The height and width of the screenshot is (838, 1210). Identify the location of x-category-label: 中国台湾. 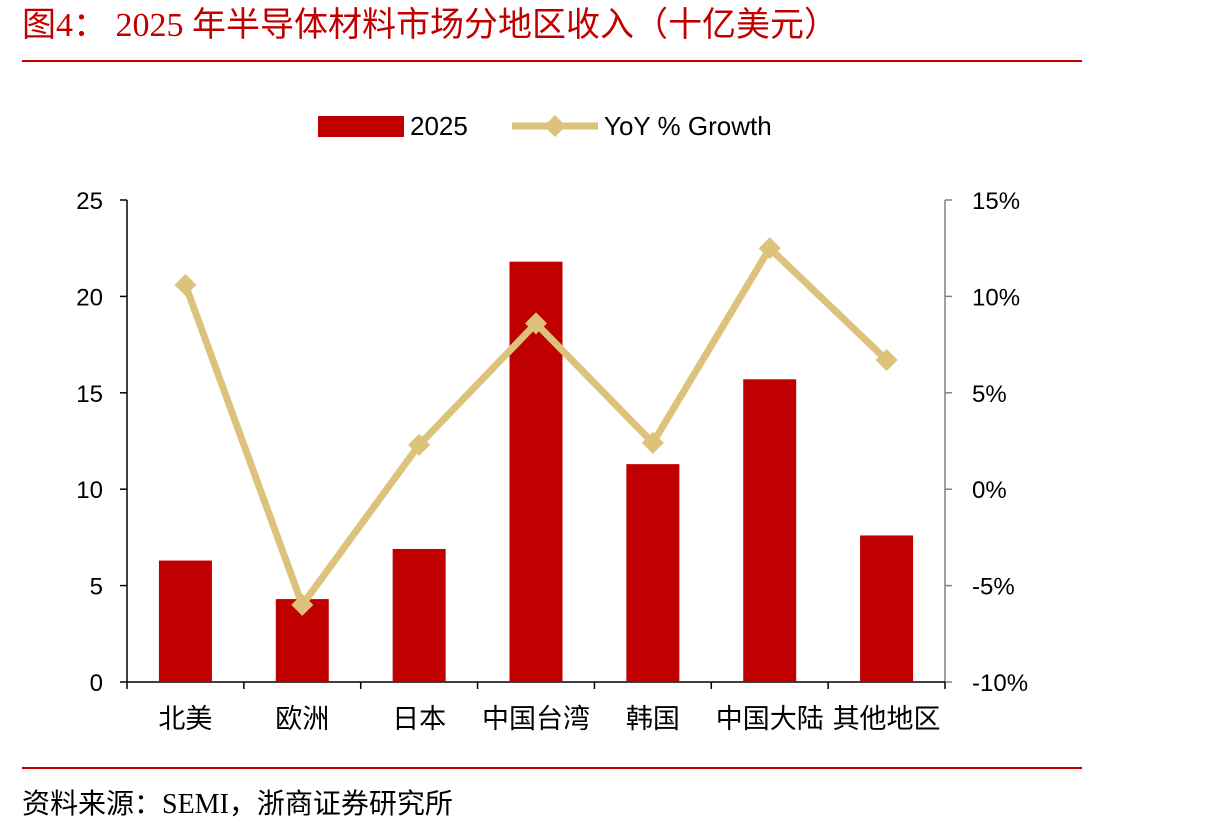
(536, 719).